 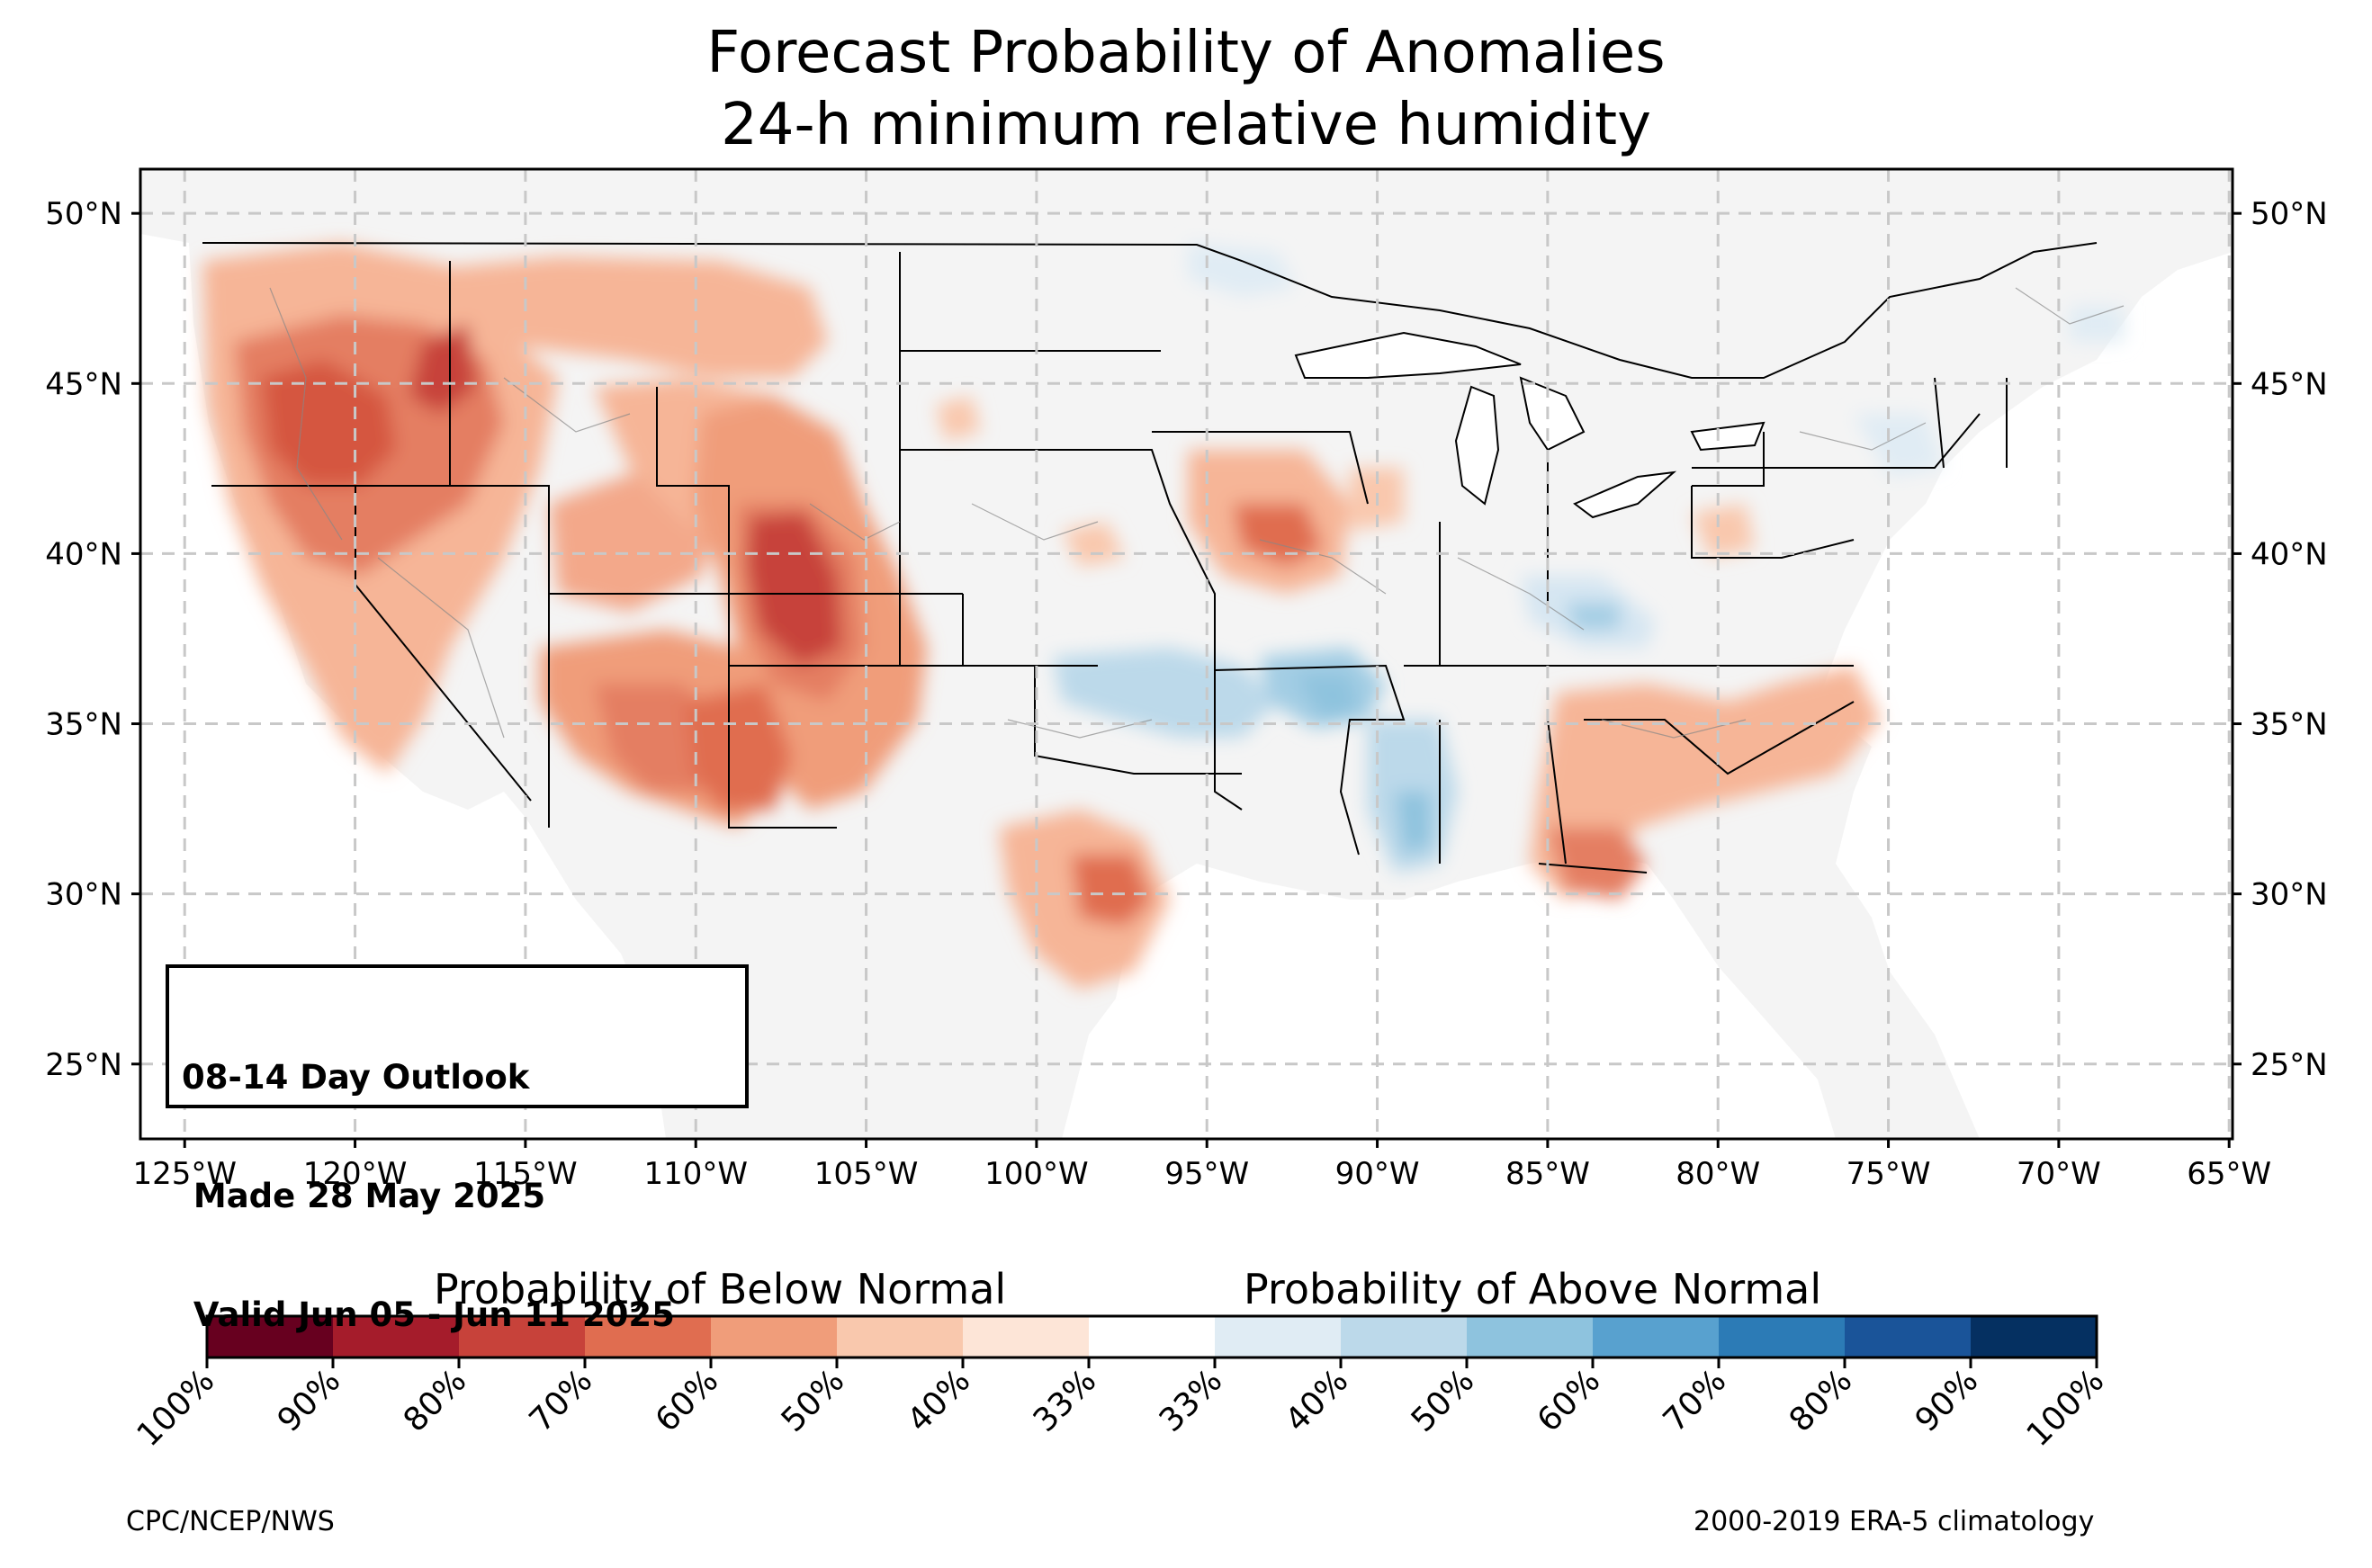 What do you see at coordinates (1889, 1174) in the screenshot?
I see `lon-label: 75°W` at bounding box center [1889, 1174].